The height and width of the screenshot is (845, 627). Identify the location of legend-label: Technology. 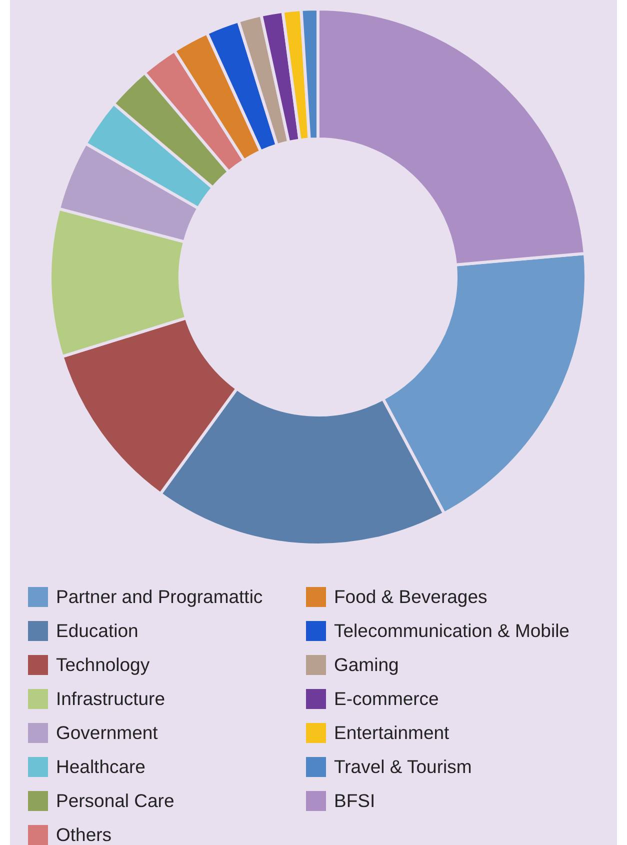
(103, 664).